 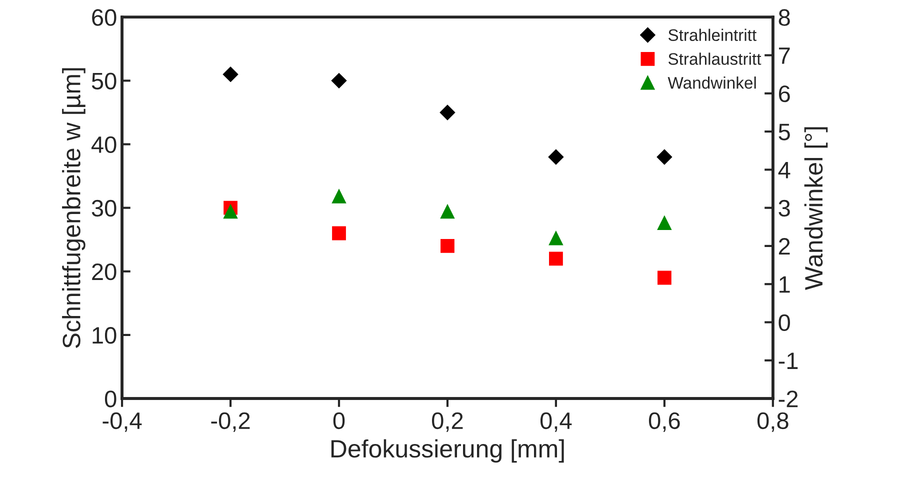 I want to click on y2-tick-label: 1, so click(x=785, y=284).